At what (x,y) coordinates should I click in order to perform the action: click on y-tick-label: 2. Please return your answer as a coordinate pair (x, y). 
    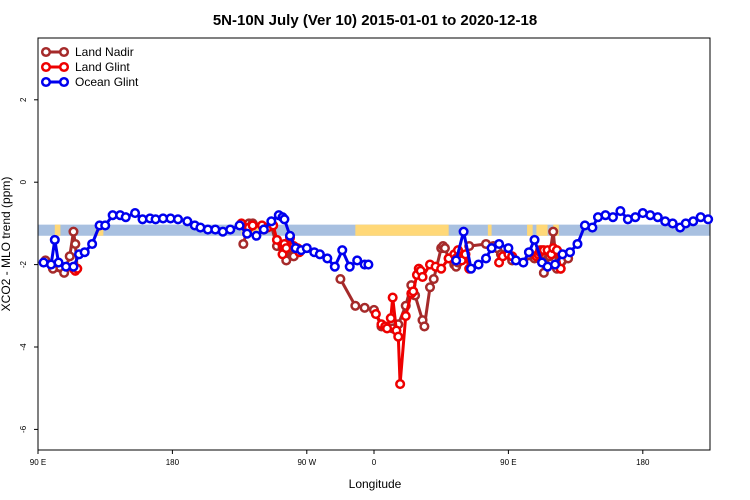
    Looking at the image, I should click on (23, 99).